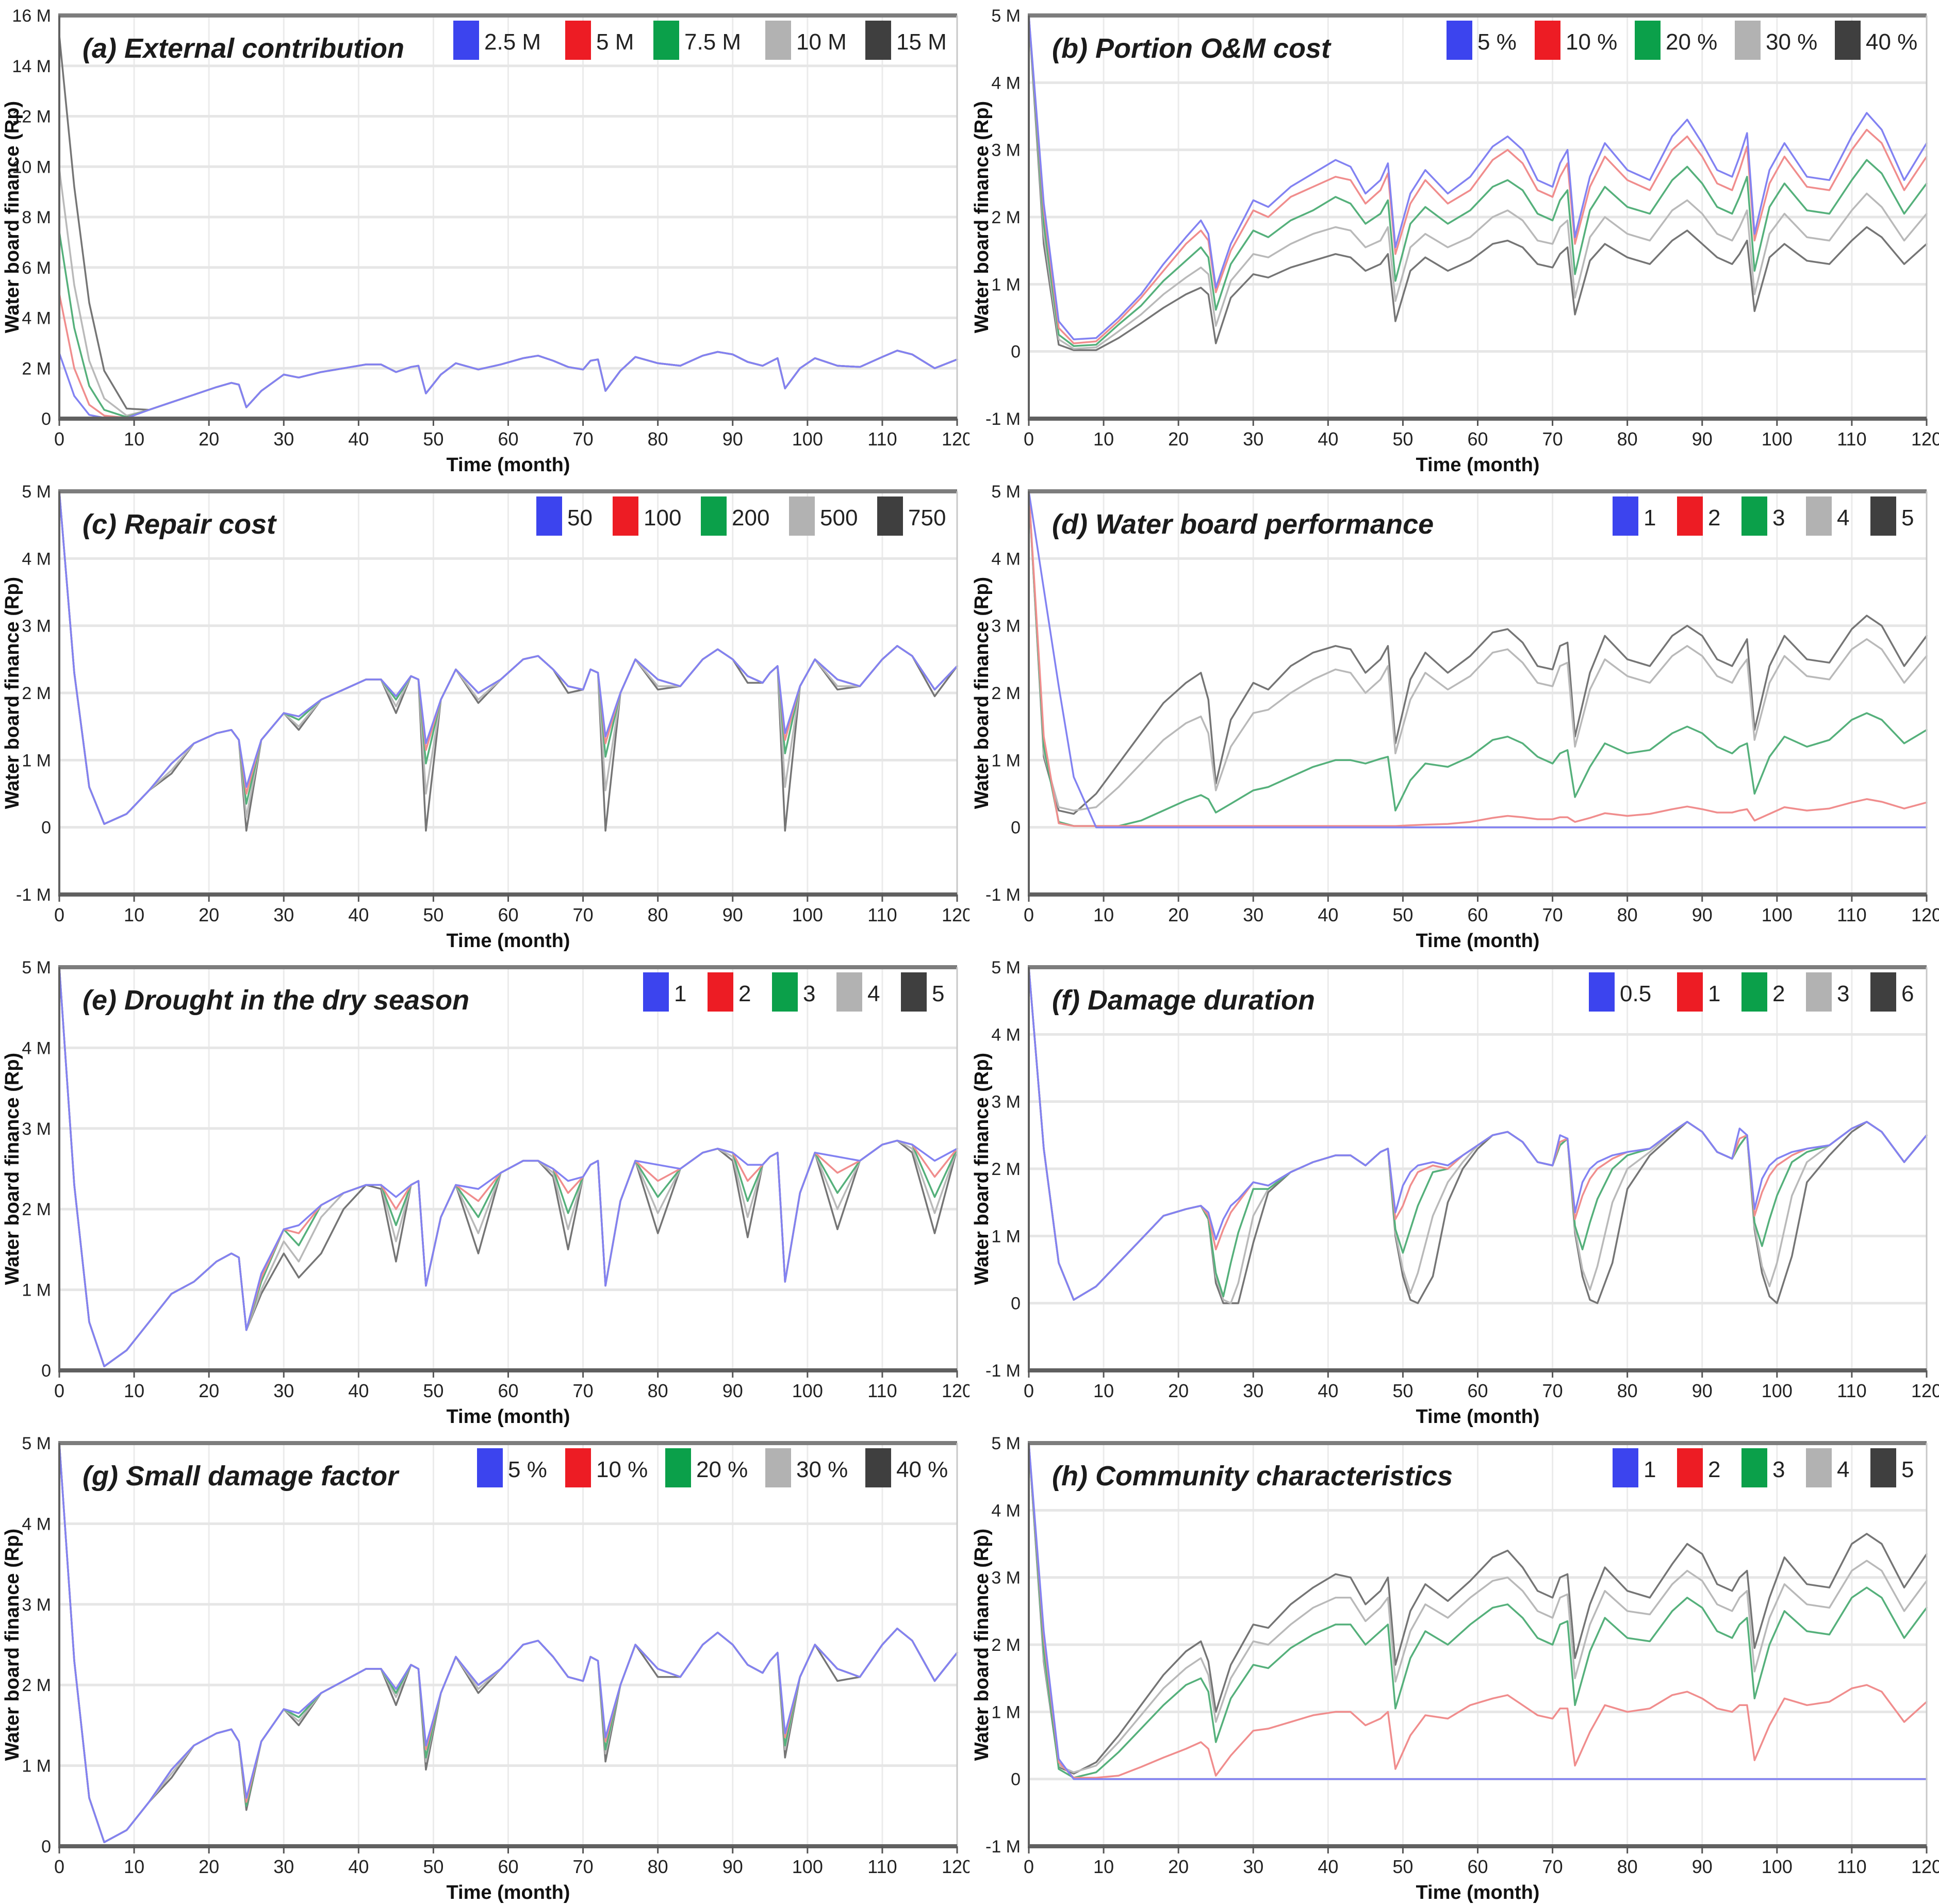  What do you see at coordinates (283, 439) in the screenshot?
I see `x-tick-label: 30` at bounding box center [283, 439].